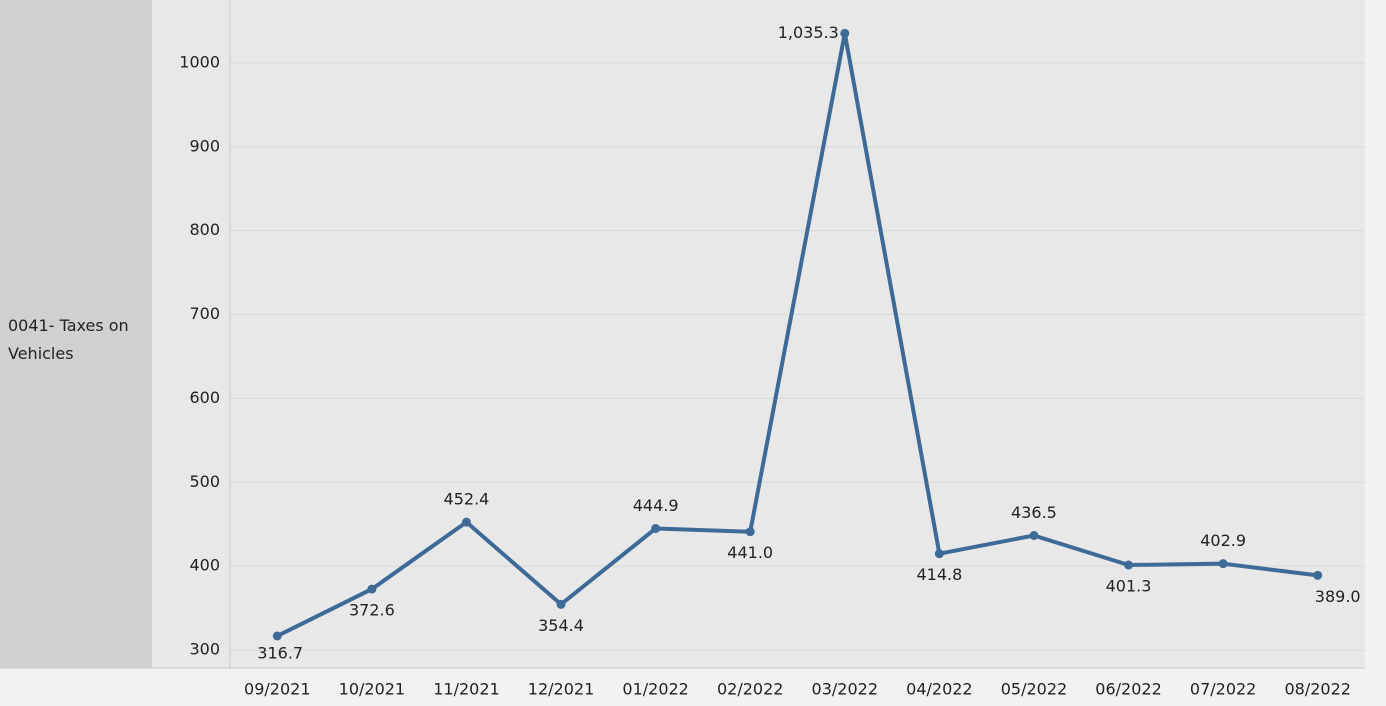  Describe the element at coordinates (561, 689) in the screenshot. I see `x-tick-label: 12/2021` at that location.